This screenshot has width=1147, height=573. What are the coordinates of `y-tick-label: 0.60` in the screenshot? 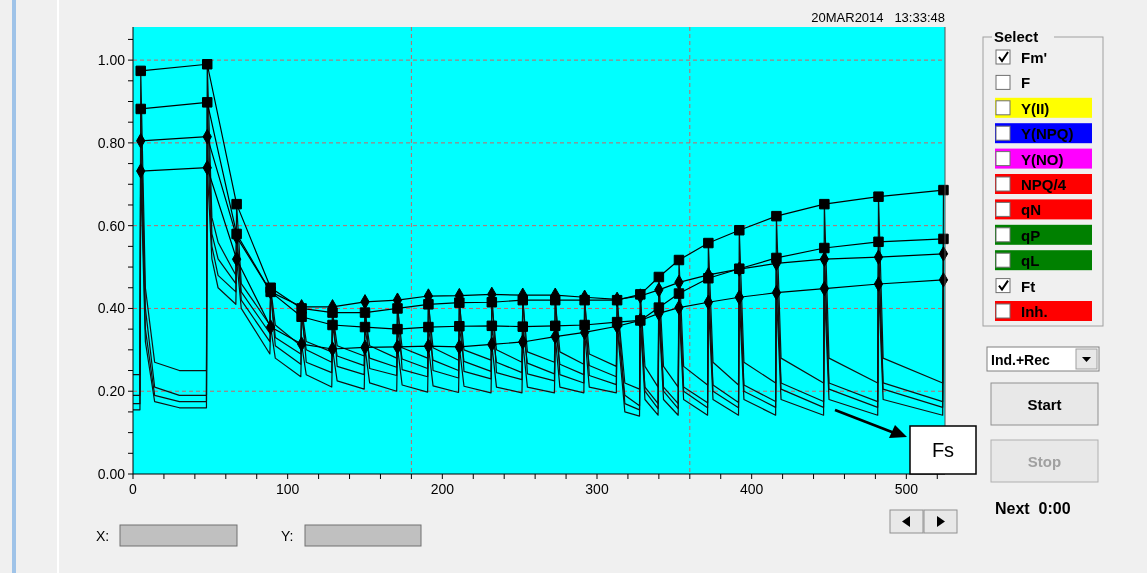 It's located at (111, 225).